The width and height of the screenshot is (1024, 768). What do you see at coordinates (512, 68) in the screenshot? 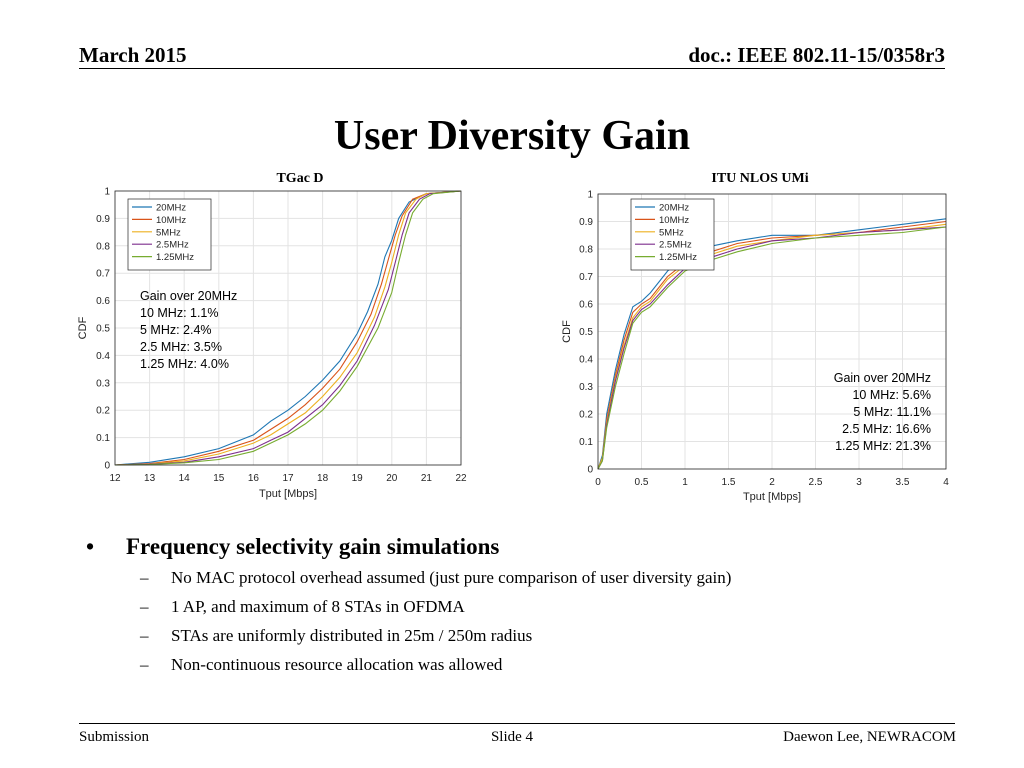
I see `header-rule` at bounding box center [512, 68].